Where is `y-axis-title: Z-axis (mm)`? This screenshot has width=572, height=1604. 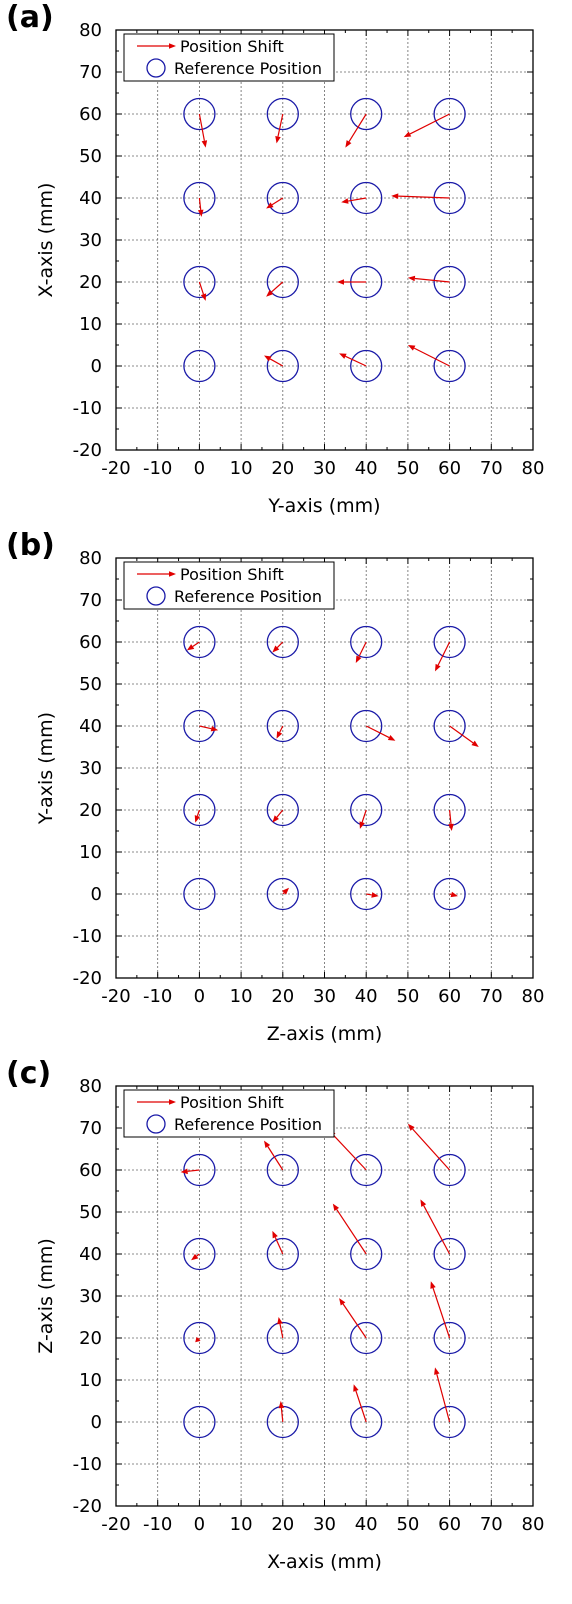
y-axis-title: Z-axis (mm) is located at coordinates (46, 1295).